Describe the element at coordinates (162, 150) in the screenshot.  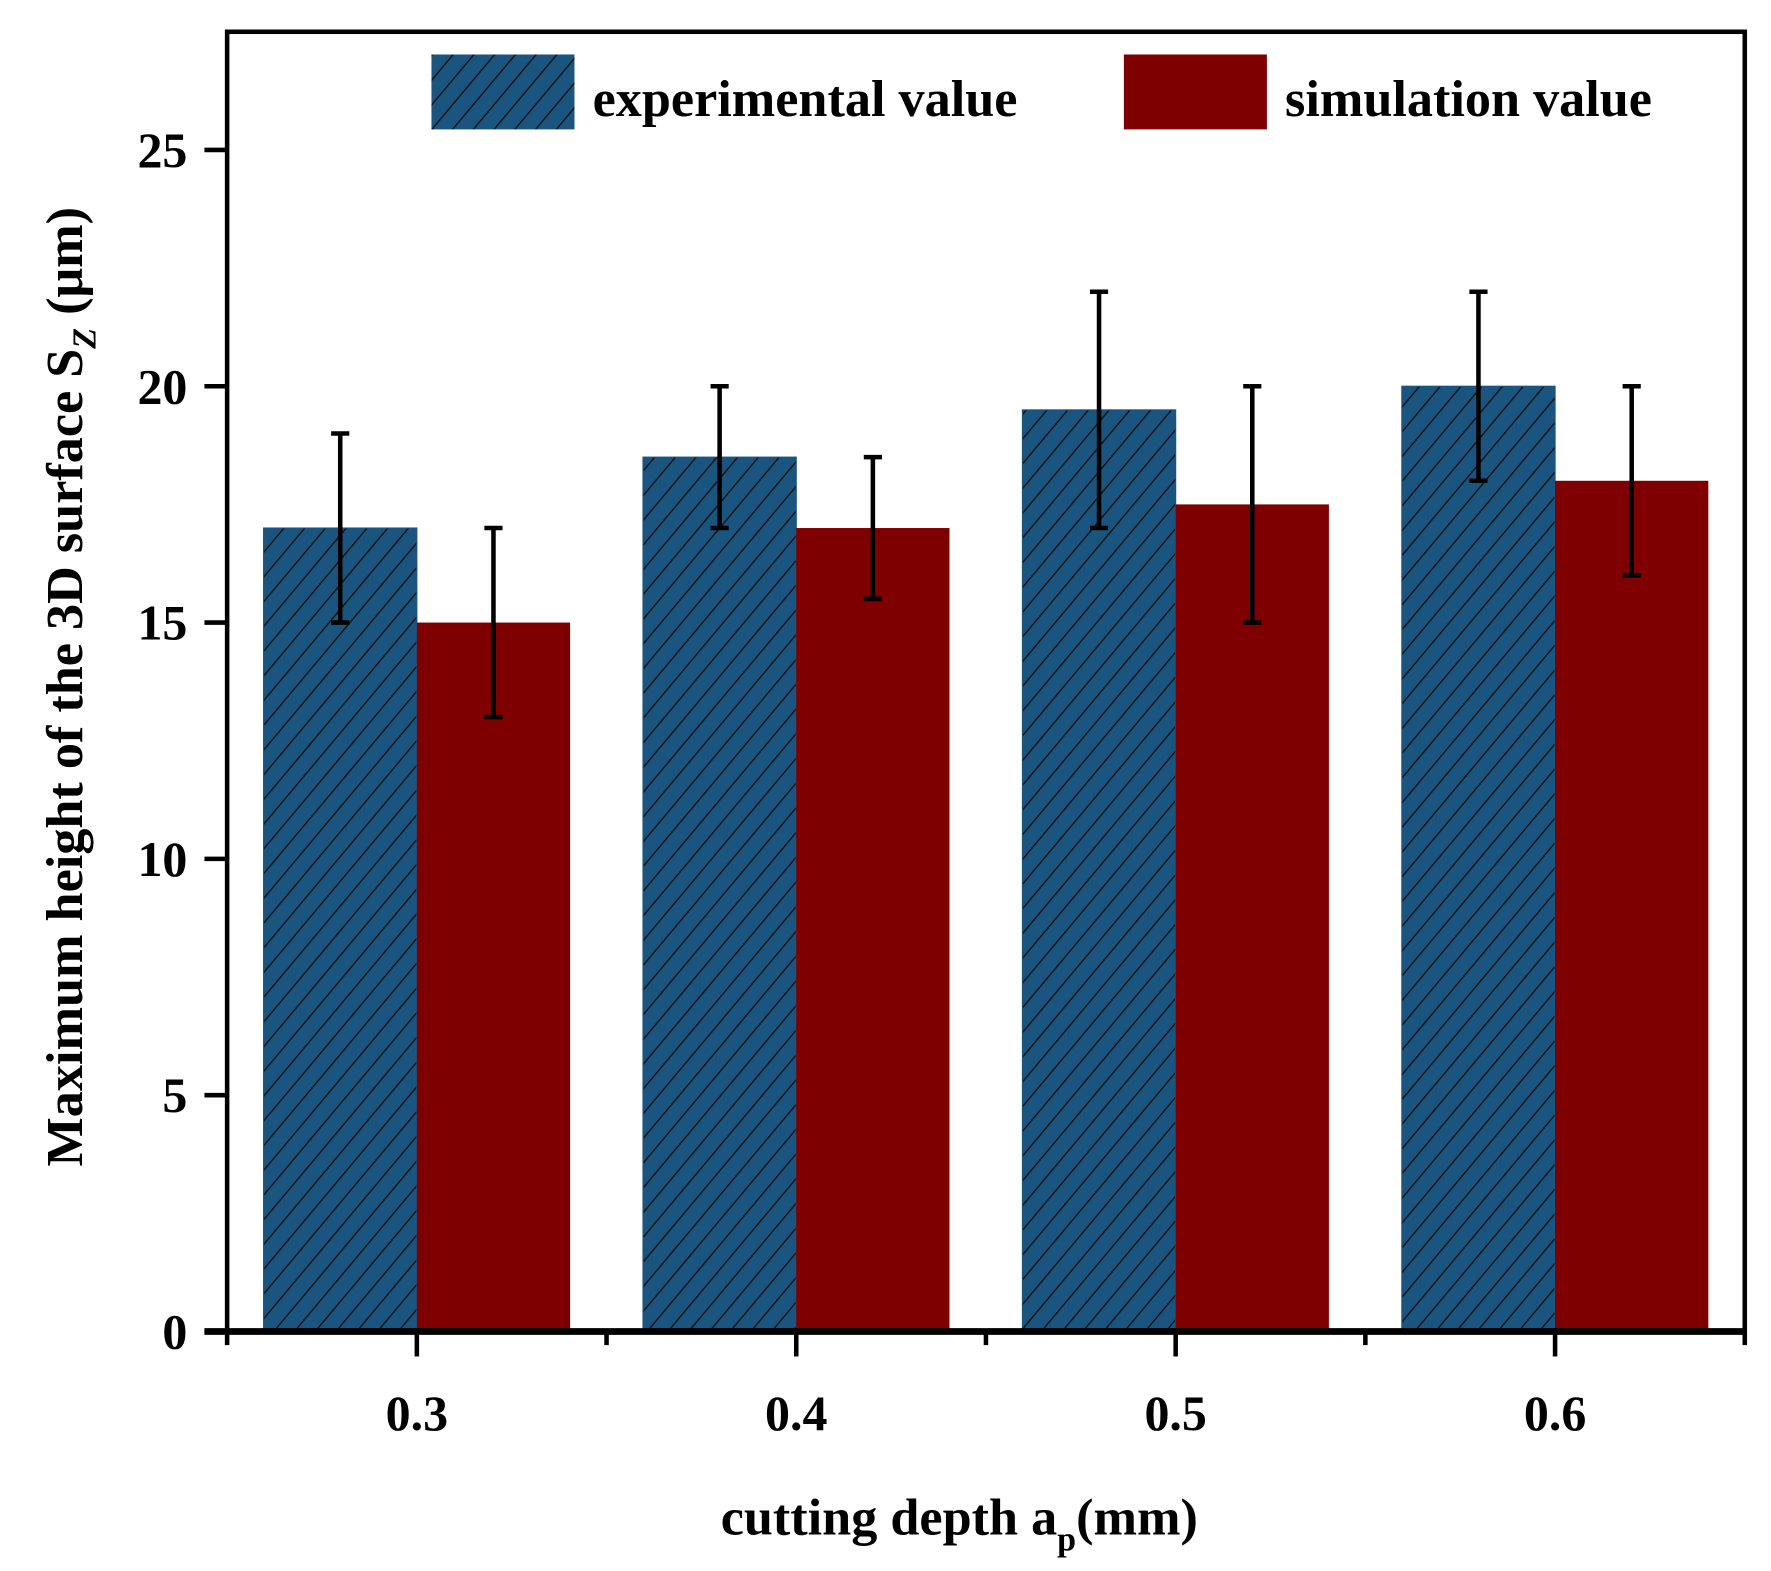
I see `y-tick-label: 25` at that location.